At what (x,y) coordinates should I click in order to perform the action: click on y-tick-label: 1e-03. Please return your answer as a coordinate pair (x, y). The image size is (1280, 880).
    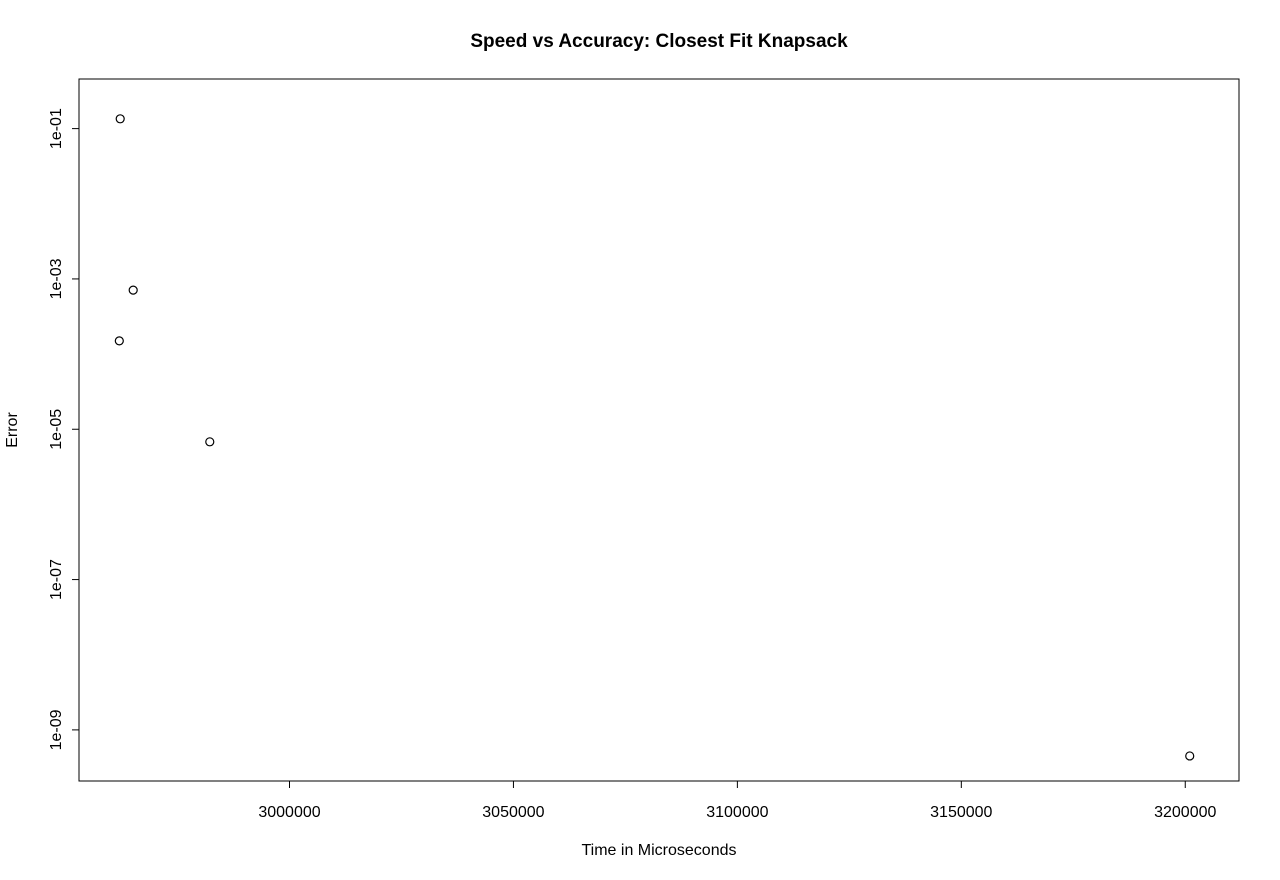
    Looking at the image, I should click on (56, 278).